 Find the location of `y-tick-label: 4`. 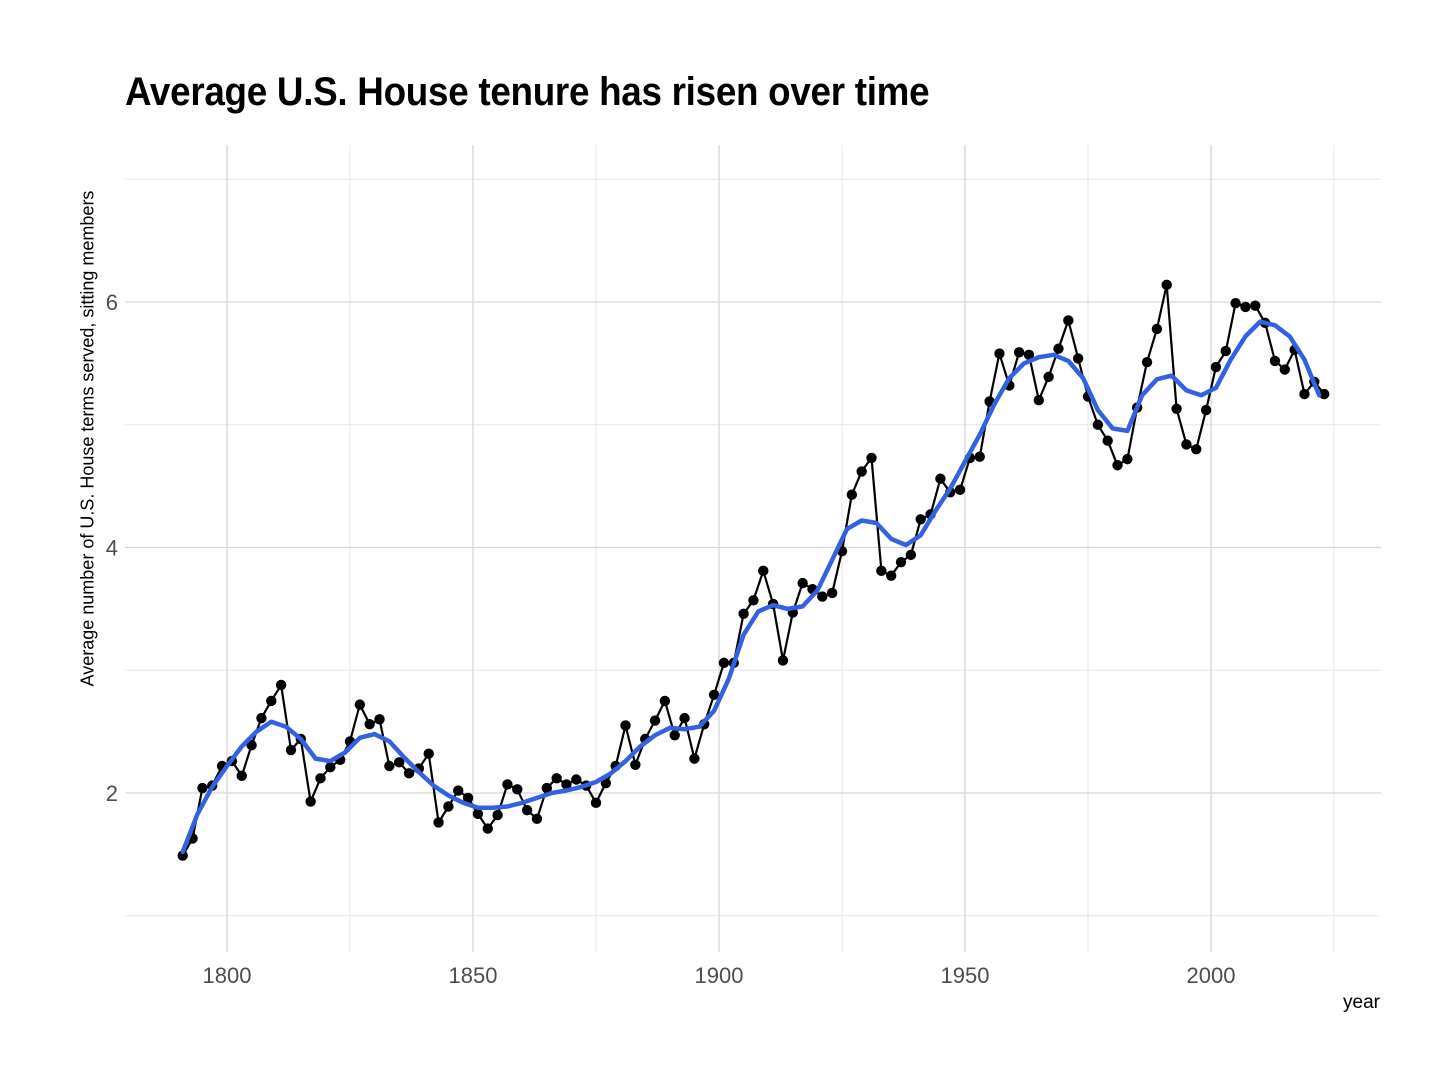

y-tick-label: 4 is located at coordinates (112, 548).